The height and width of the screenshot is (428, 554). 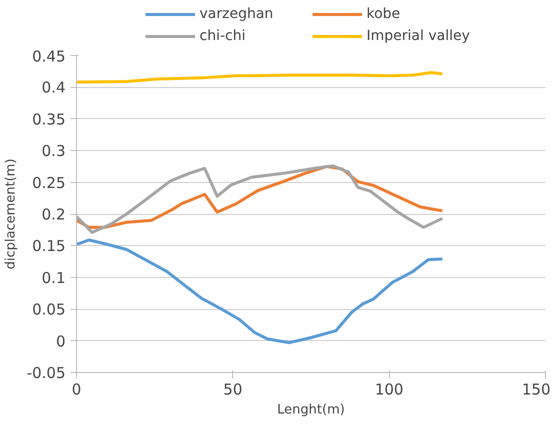 What do you see at coordinates (46, 373) in the screenshot?
I see `y-tick-label: -0.05` at bounding box center [46, 373].